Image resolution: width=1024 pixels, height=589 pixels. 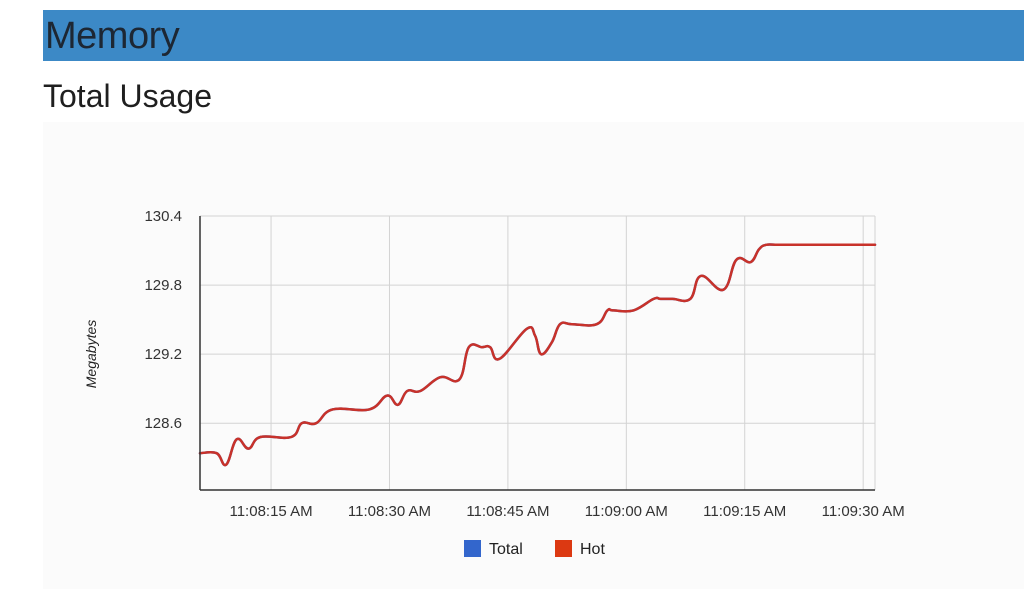 What do you see at coordinates (91, 354) in the screenshot?
I see `y-axis-label: Megabytes` at bounding box center [91, 354].